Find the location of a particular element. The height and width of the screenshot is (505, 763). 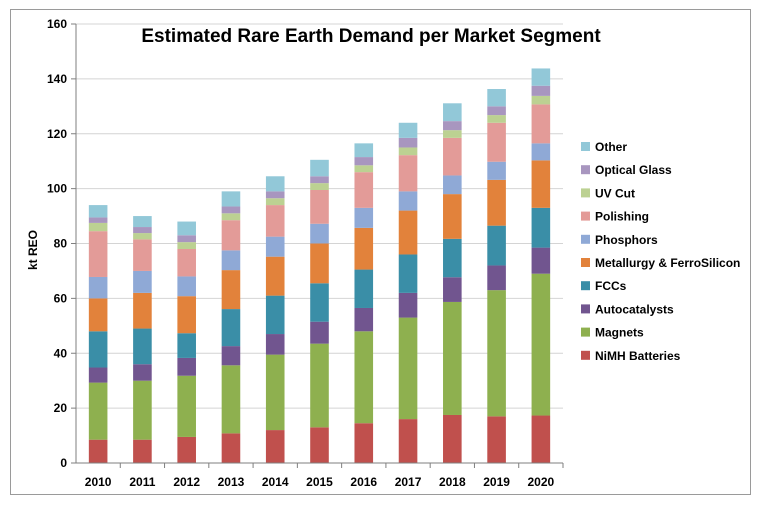

x-tick-label: 2011 is located at coordinates (142, 482).